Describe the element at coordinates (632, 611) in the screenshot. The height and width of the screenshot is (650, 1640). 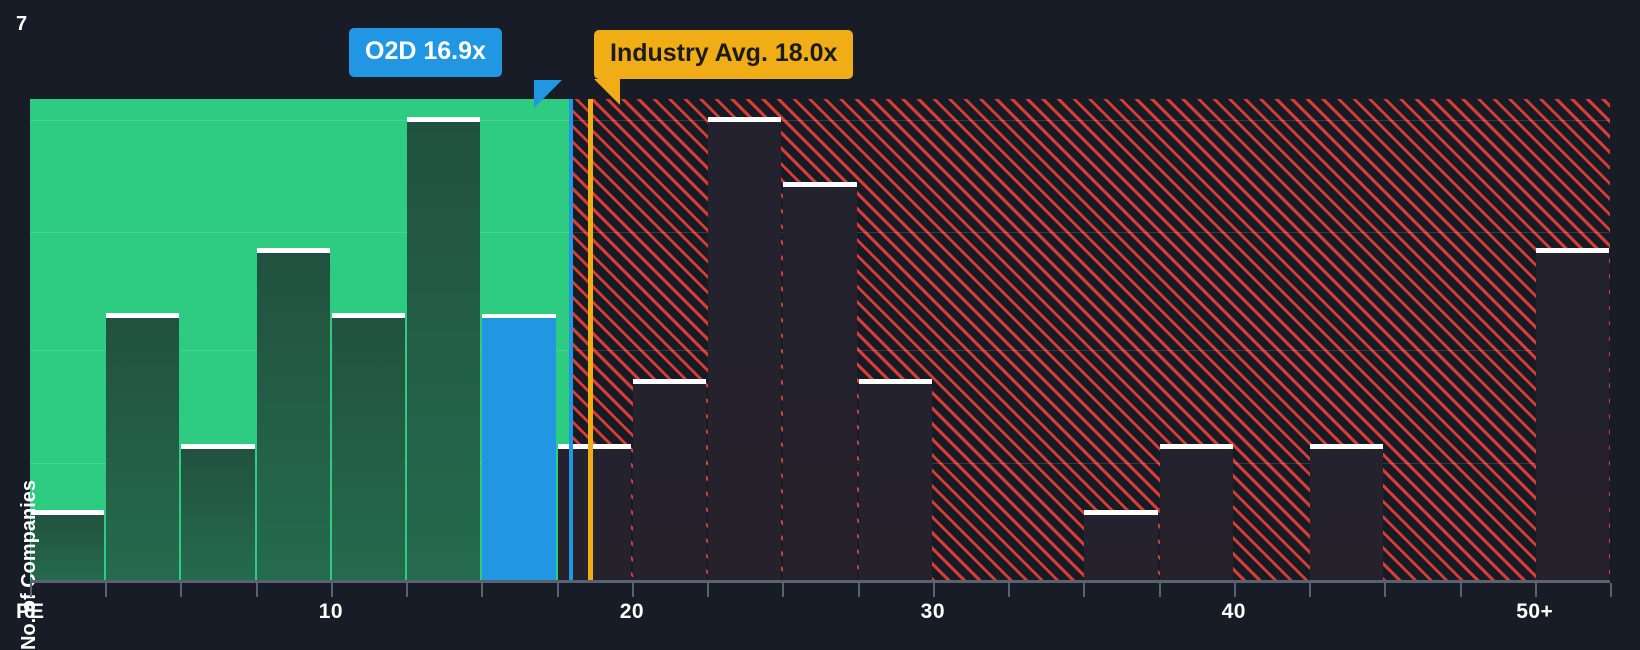
I see `x-axis-label-20: 20` at that location.